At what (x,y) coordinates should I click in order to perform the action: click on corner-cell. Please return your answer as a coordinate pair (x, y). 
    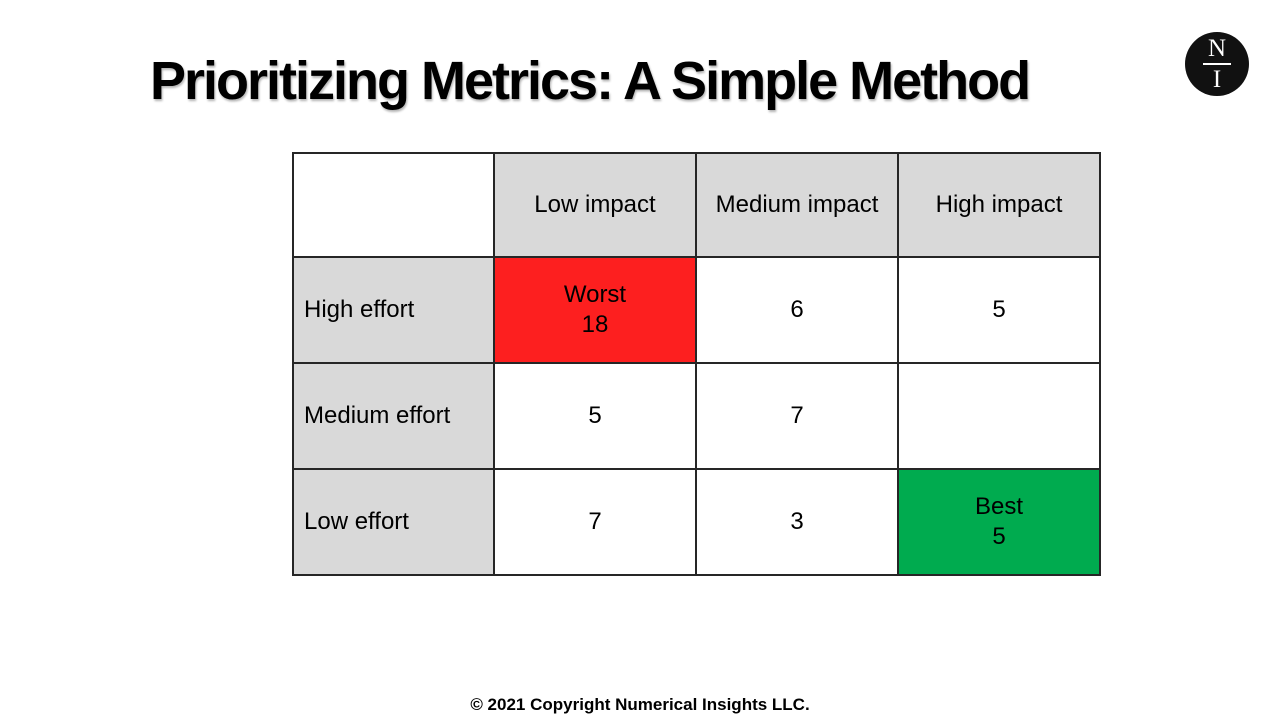
    Looking at the image, I should click on (393, 205).